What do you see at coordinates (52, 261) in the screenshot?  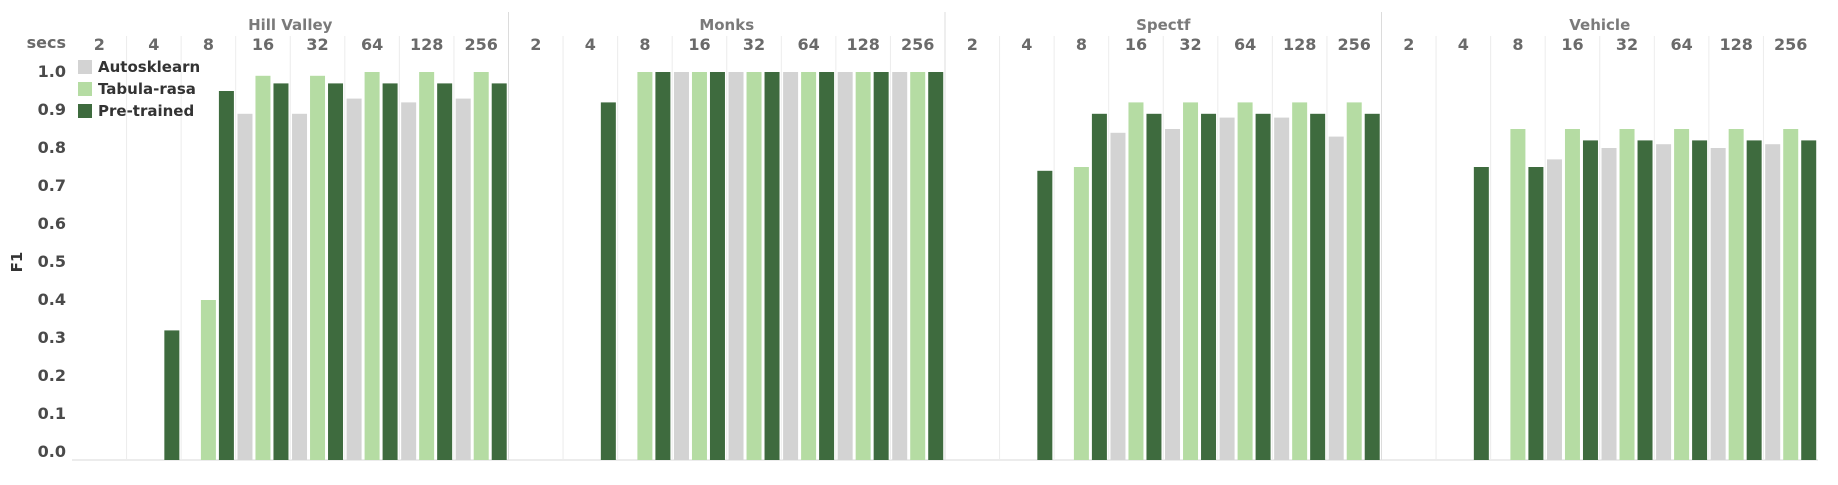 I see `y-tick-label: 0.5` at bounding box center [52, 261].